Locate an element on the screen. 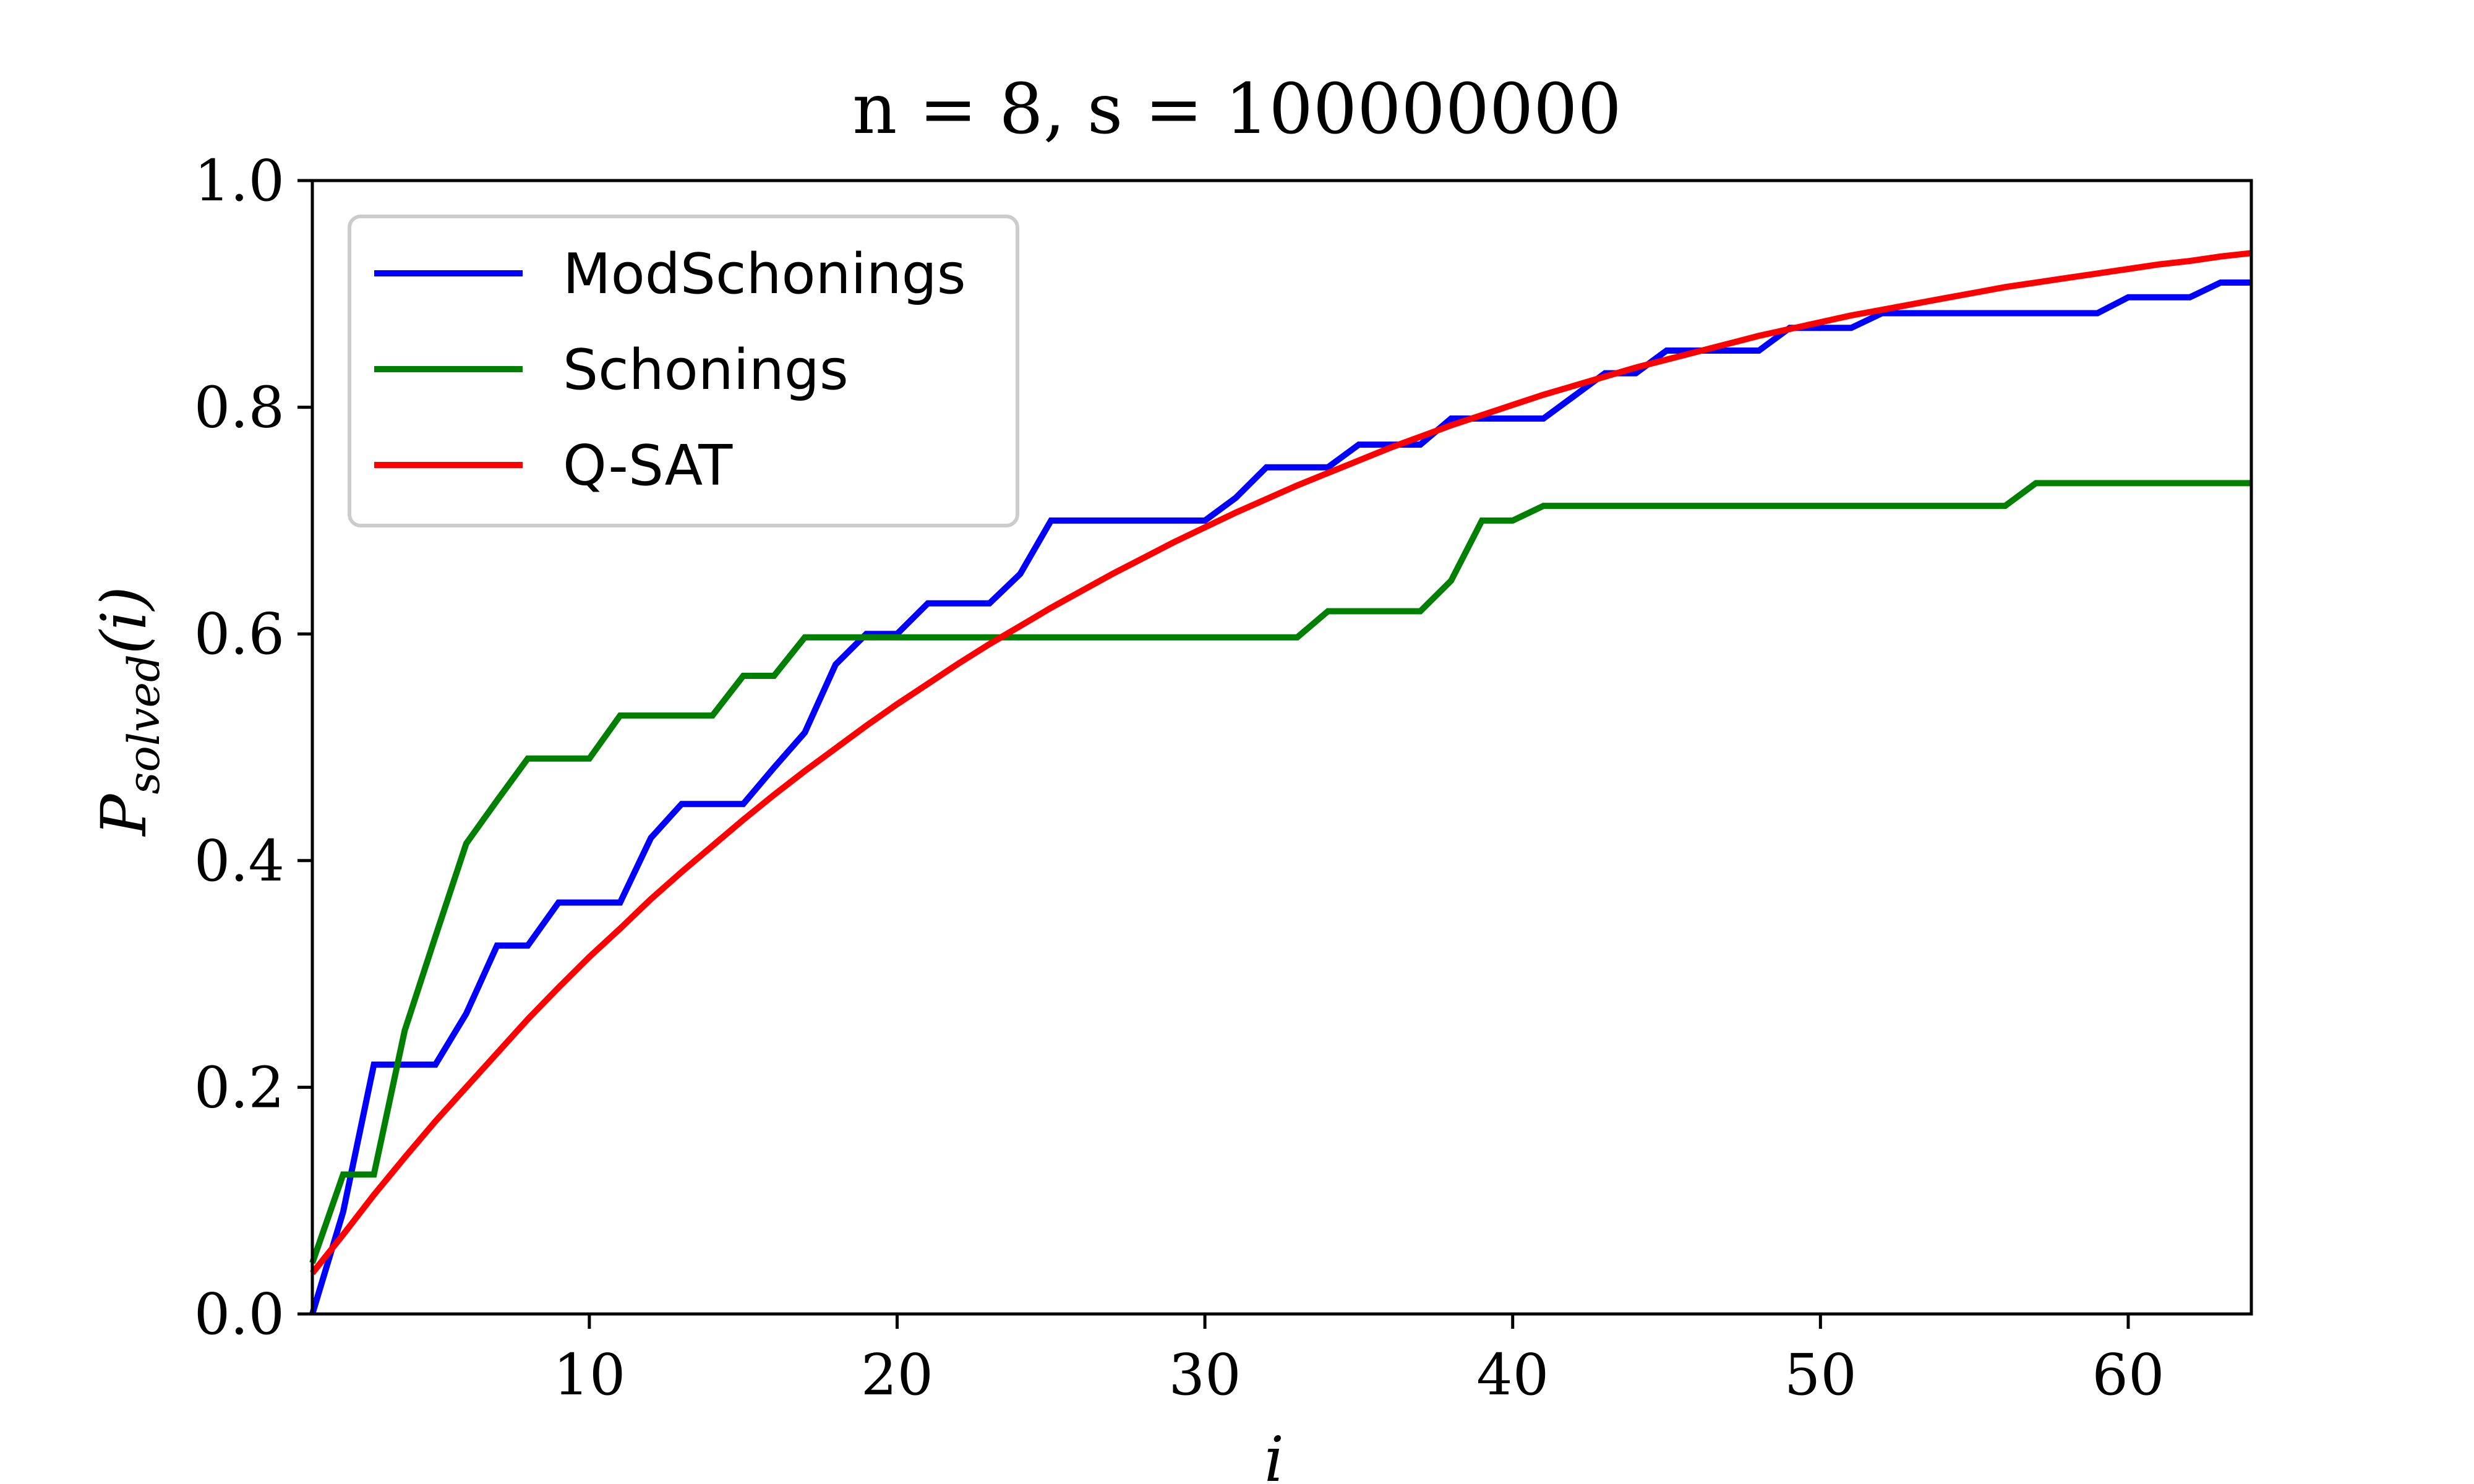 The width and height of the screenshot is (2474, 1484). x-tick-label: 50 is located at coordinates (1820, 1375).